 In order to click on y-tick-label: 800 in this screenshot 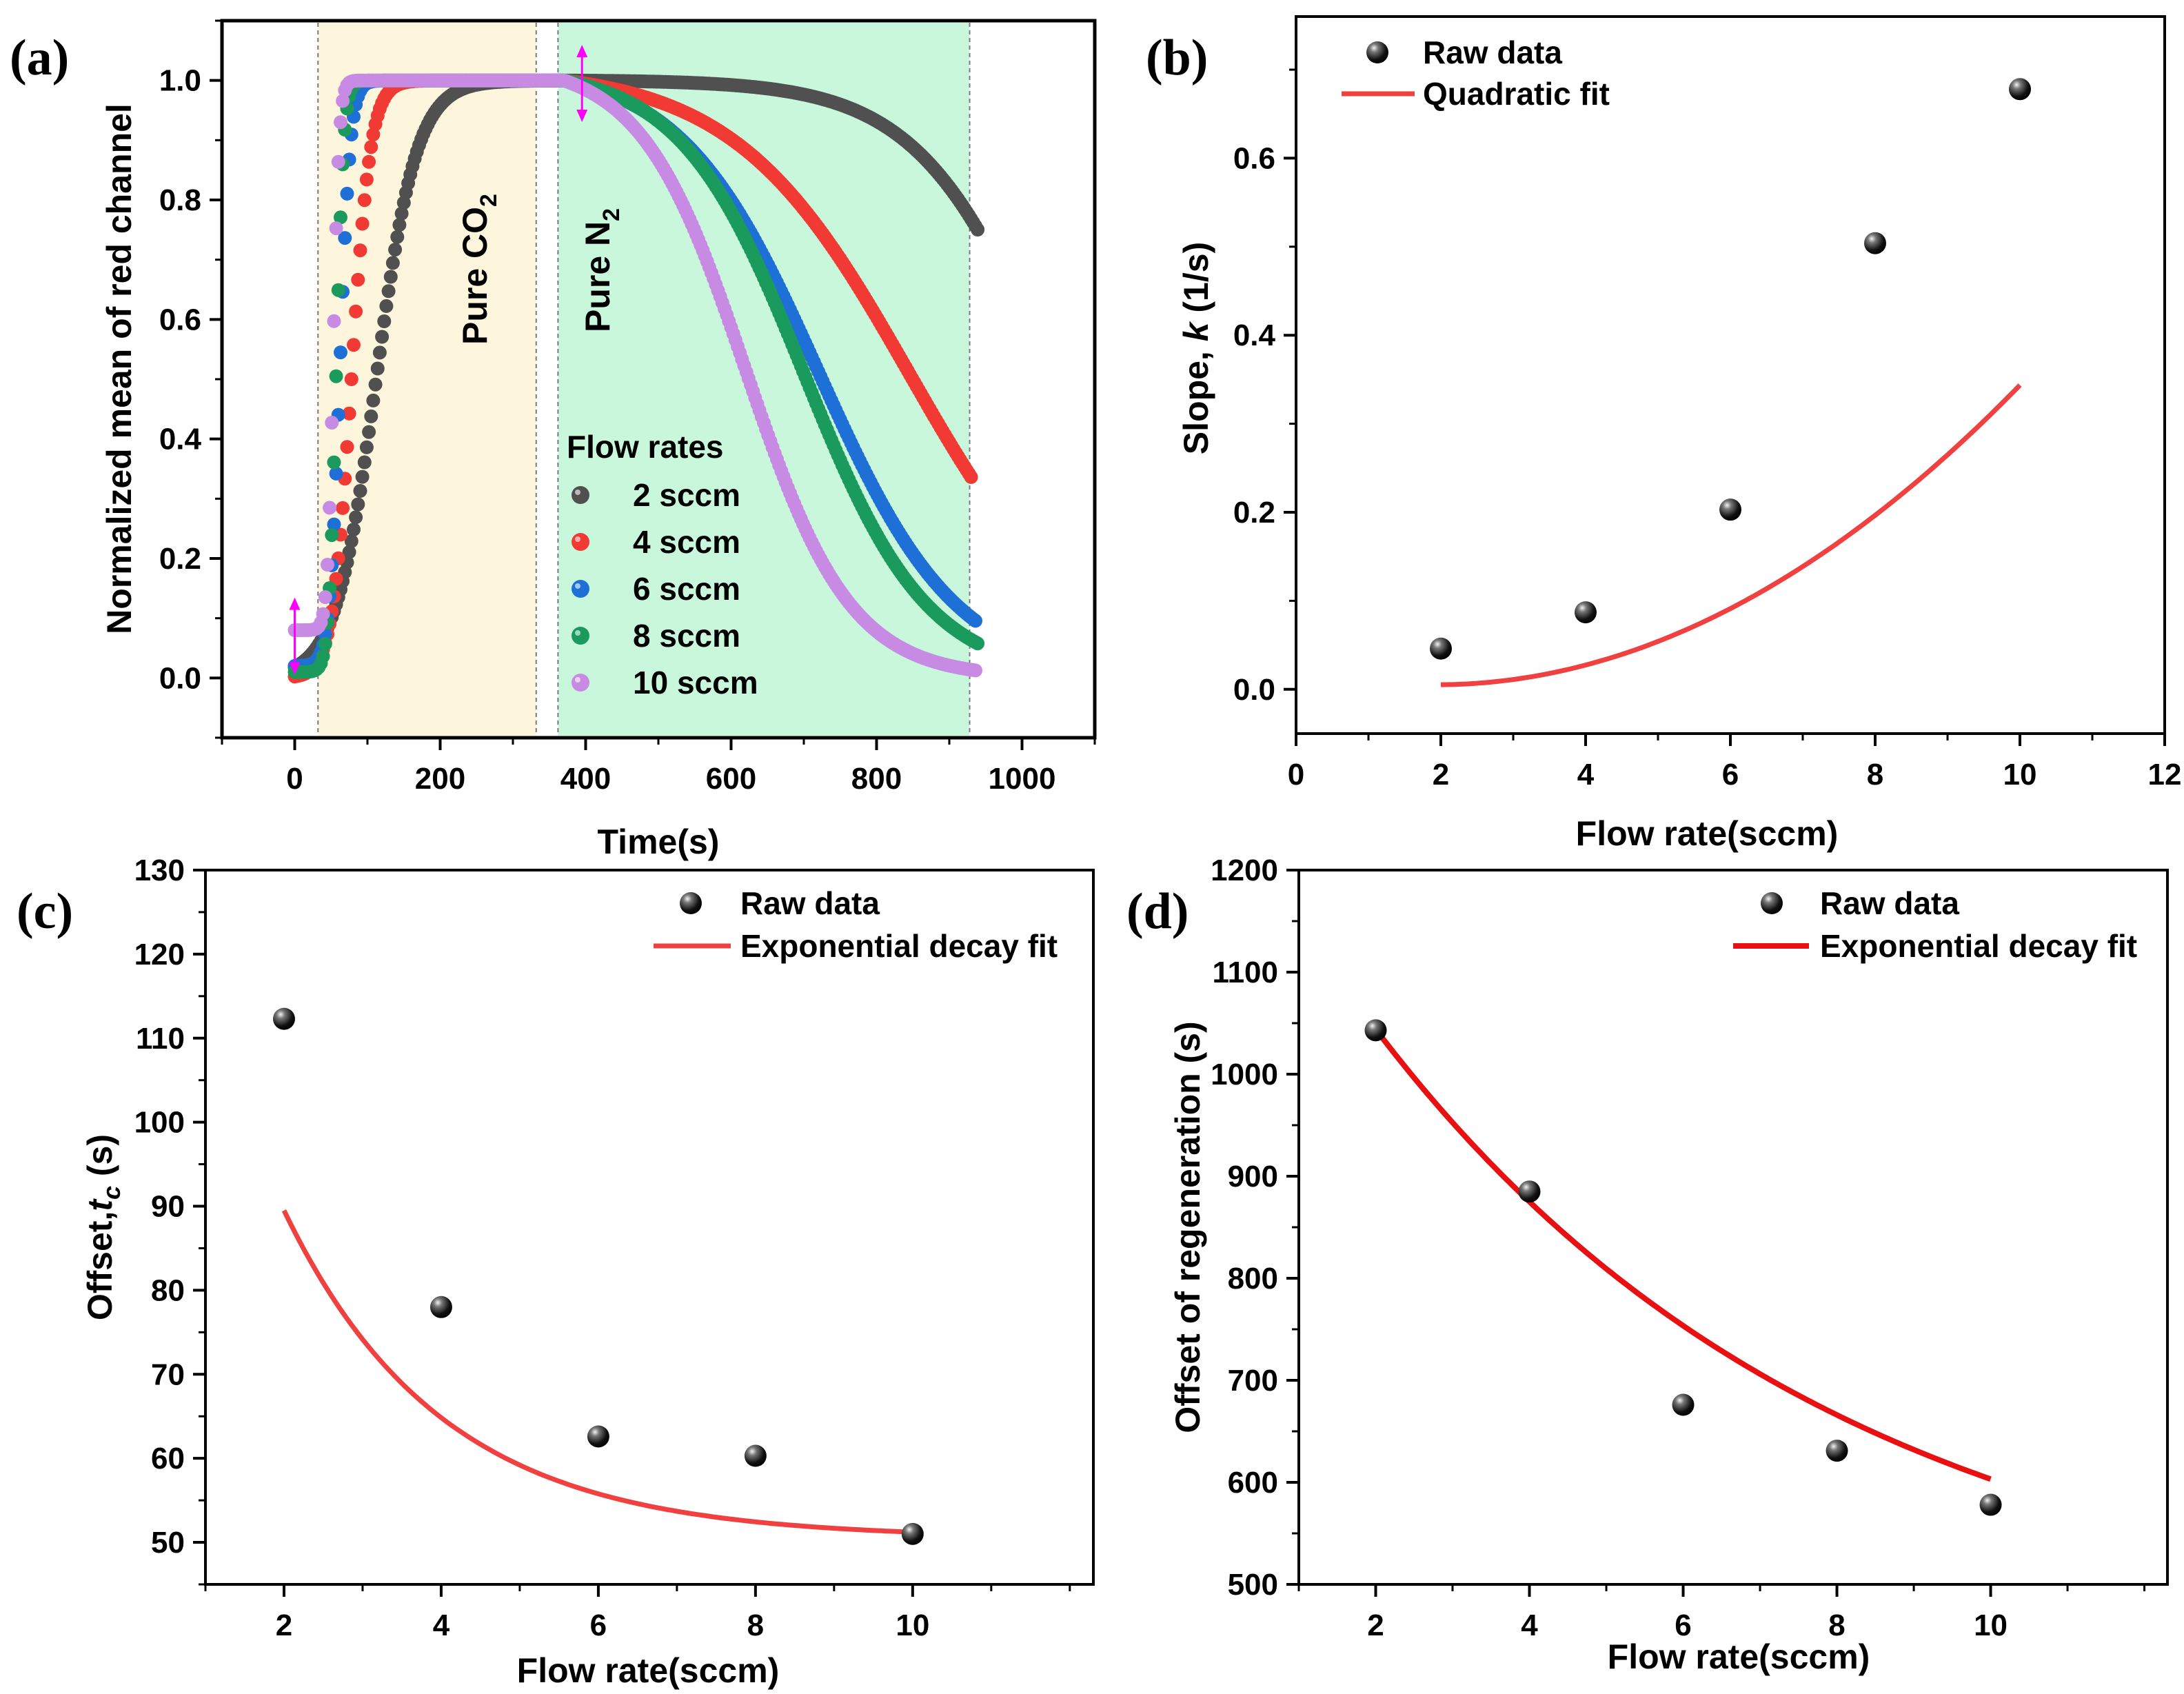, I will do `click(1253, 1278)`.